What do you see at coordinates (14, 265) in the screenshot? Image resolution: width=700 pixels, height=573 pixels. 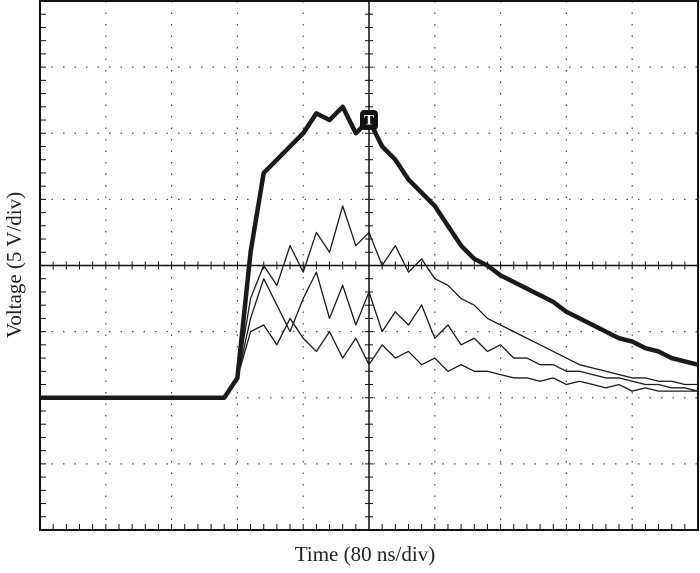 I see `y-axis-label: Voltage (5 V/div)` at bounding box center [14, 265].